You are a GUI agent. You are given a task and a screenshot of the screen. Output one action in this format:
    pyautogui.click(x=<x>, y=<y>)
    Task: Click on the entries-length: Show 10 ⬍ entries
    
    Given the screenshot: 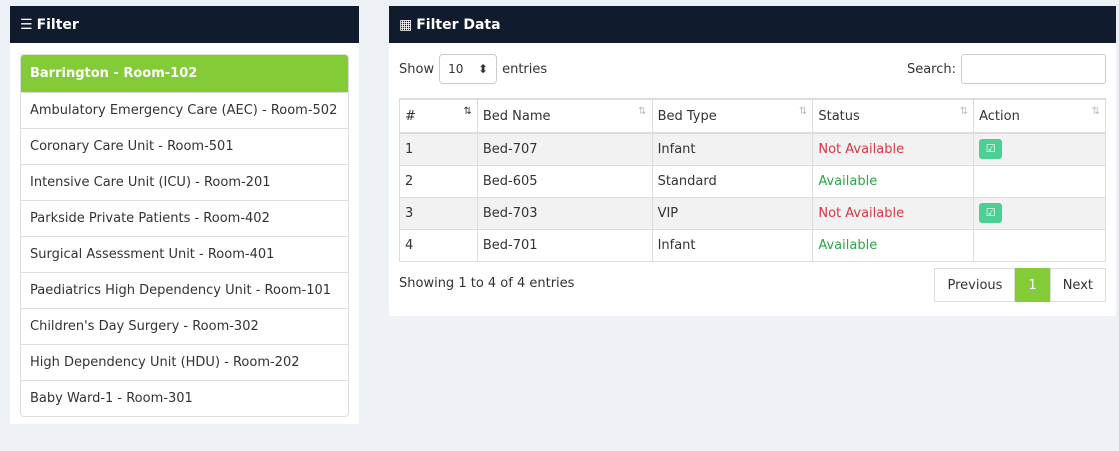 What is the action you would take?
    pyautogui.click(x=473, y=69)
    